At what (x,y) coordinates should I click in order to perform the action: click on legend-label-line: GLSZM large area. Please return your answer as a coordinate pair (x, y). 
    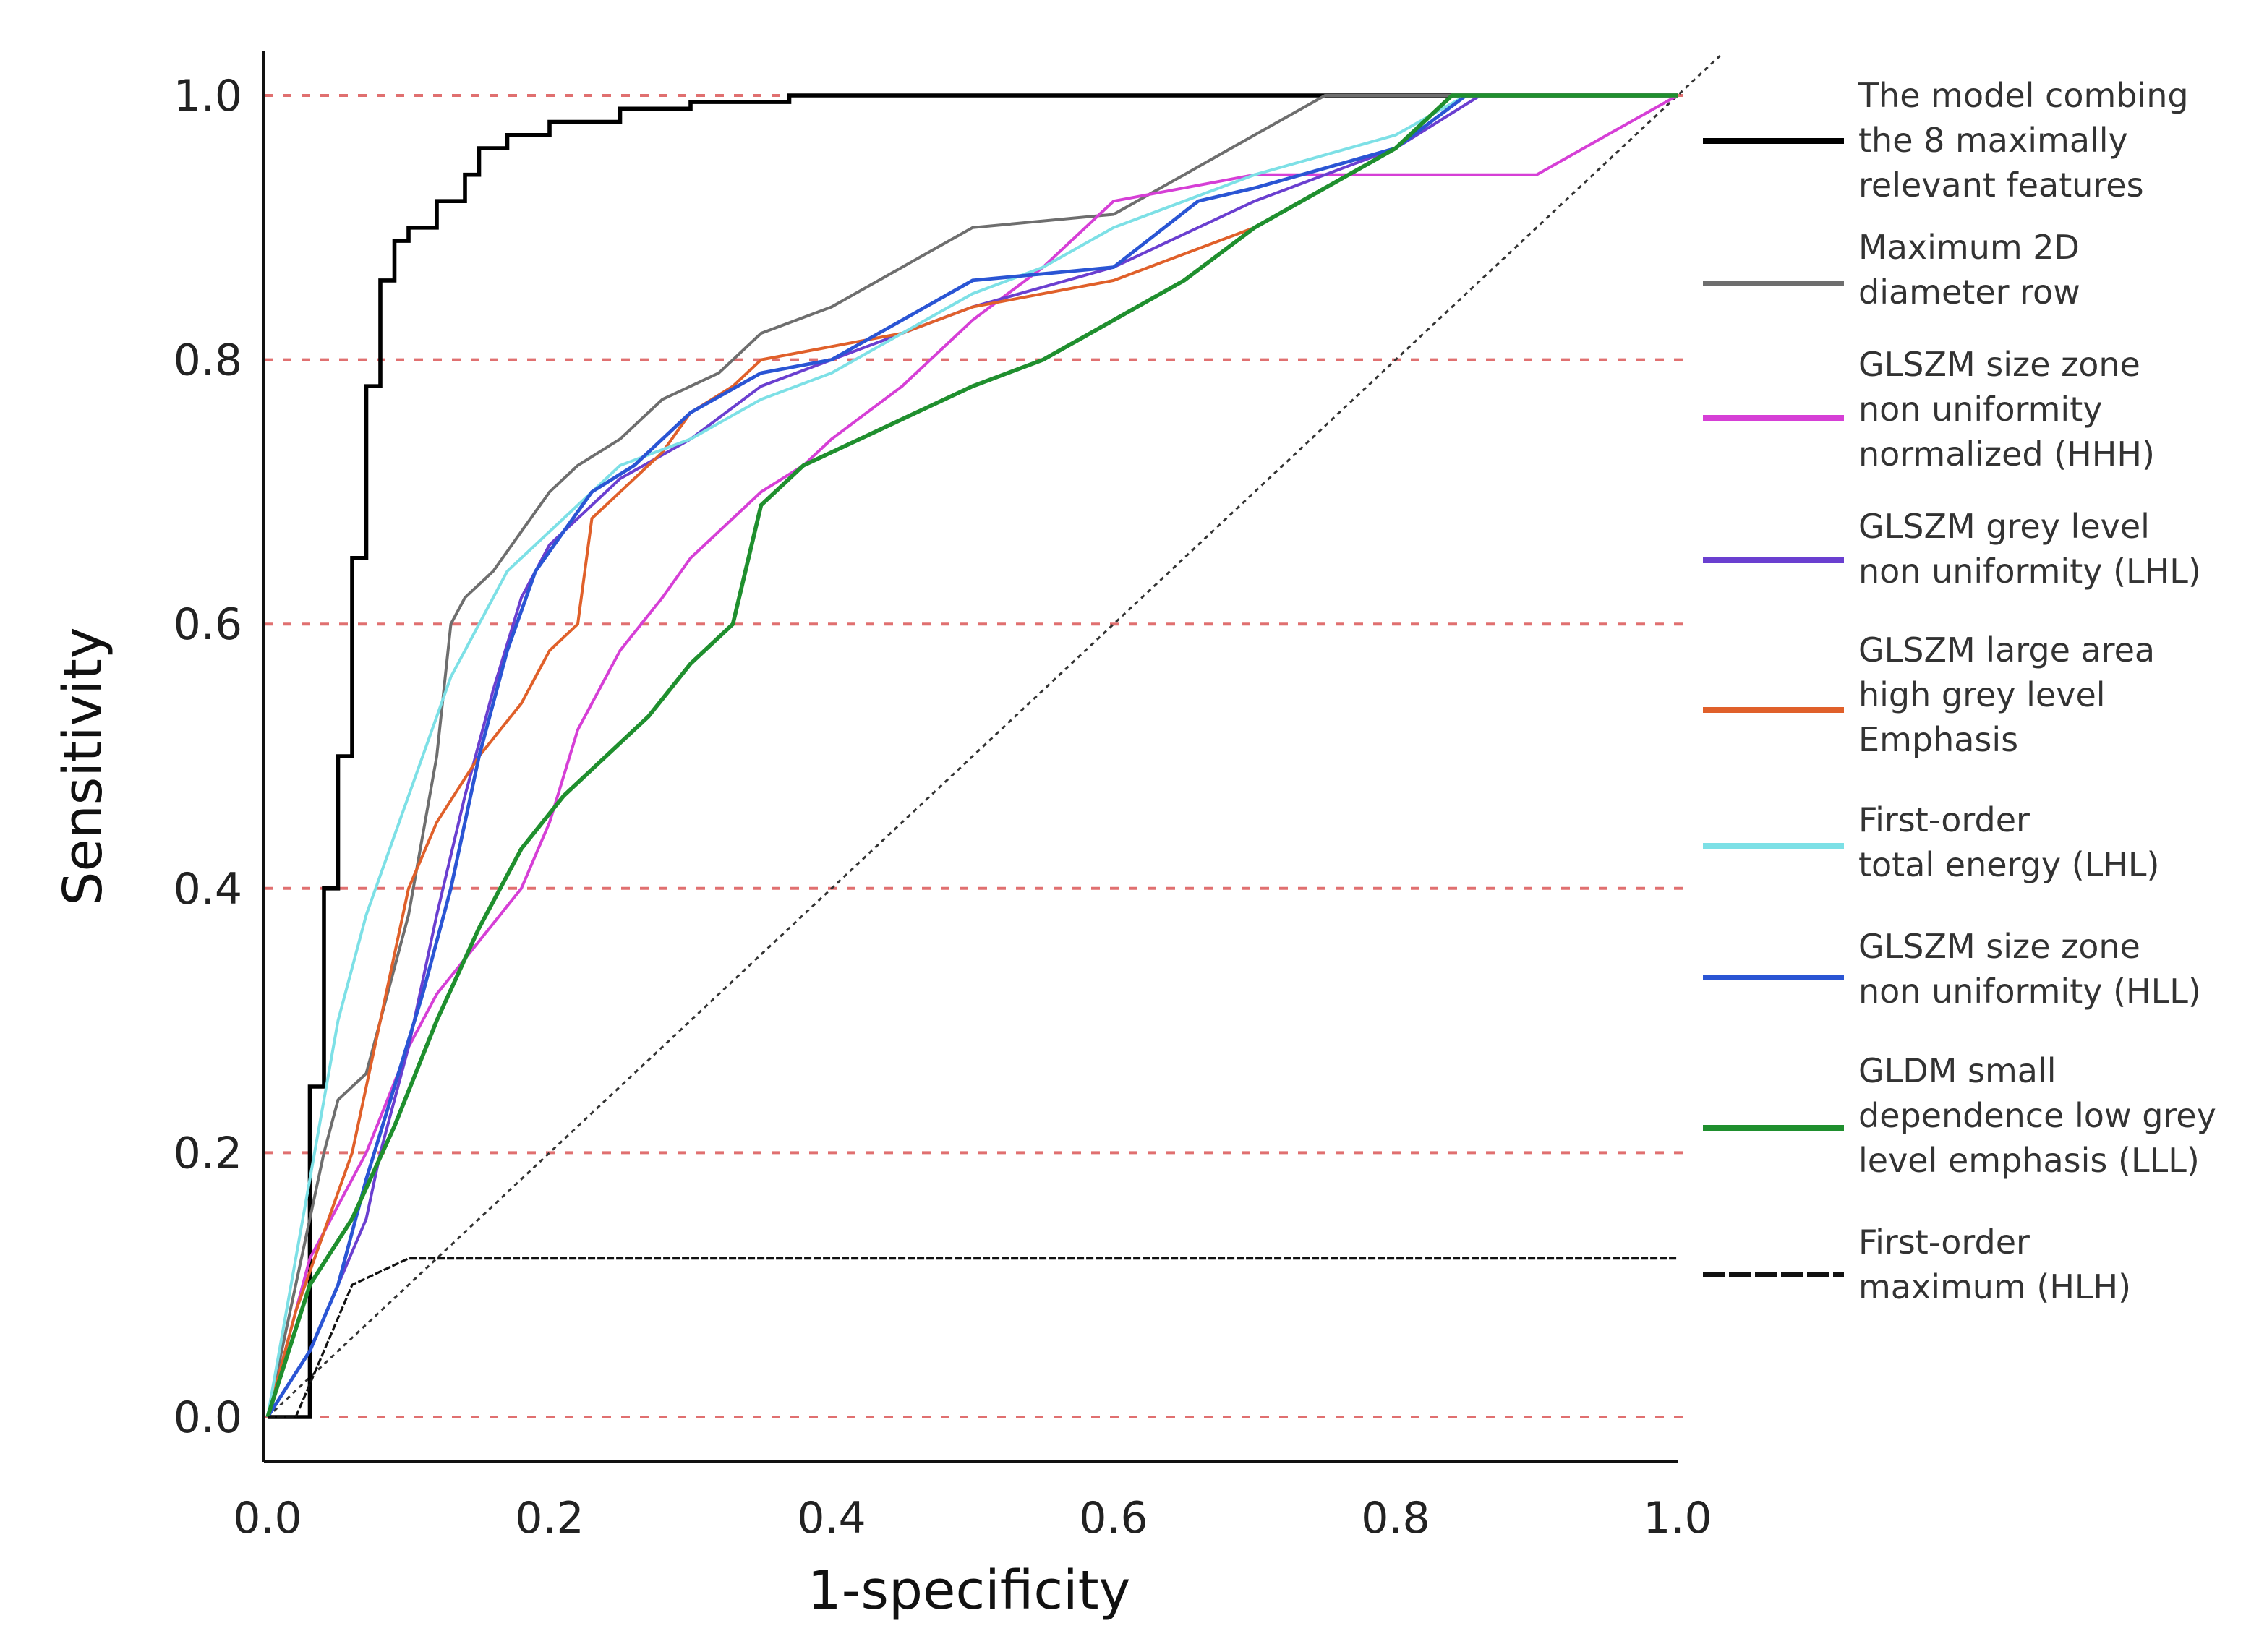
    Looking at the image, I should click on (2006, 650).